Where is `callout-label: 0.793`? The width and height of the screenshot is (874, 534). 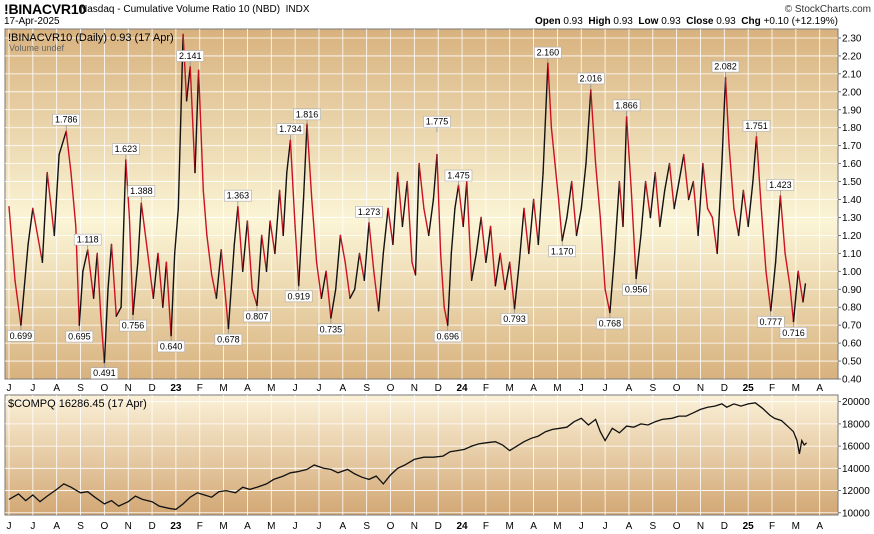 callout-label: 0.793 is located at coordinates (514, 319).